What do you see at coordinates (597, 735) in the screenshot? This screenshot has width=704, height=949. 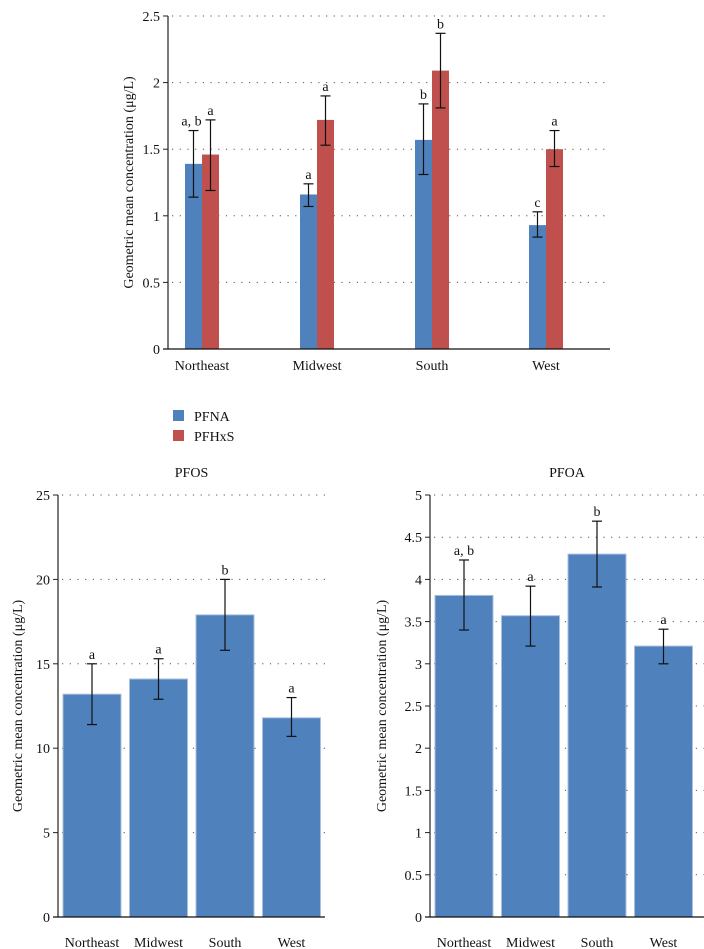 I see `bar-pfoa-south` at bounding box center [597, 735].